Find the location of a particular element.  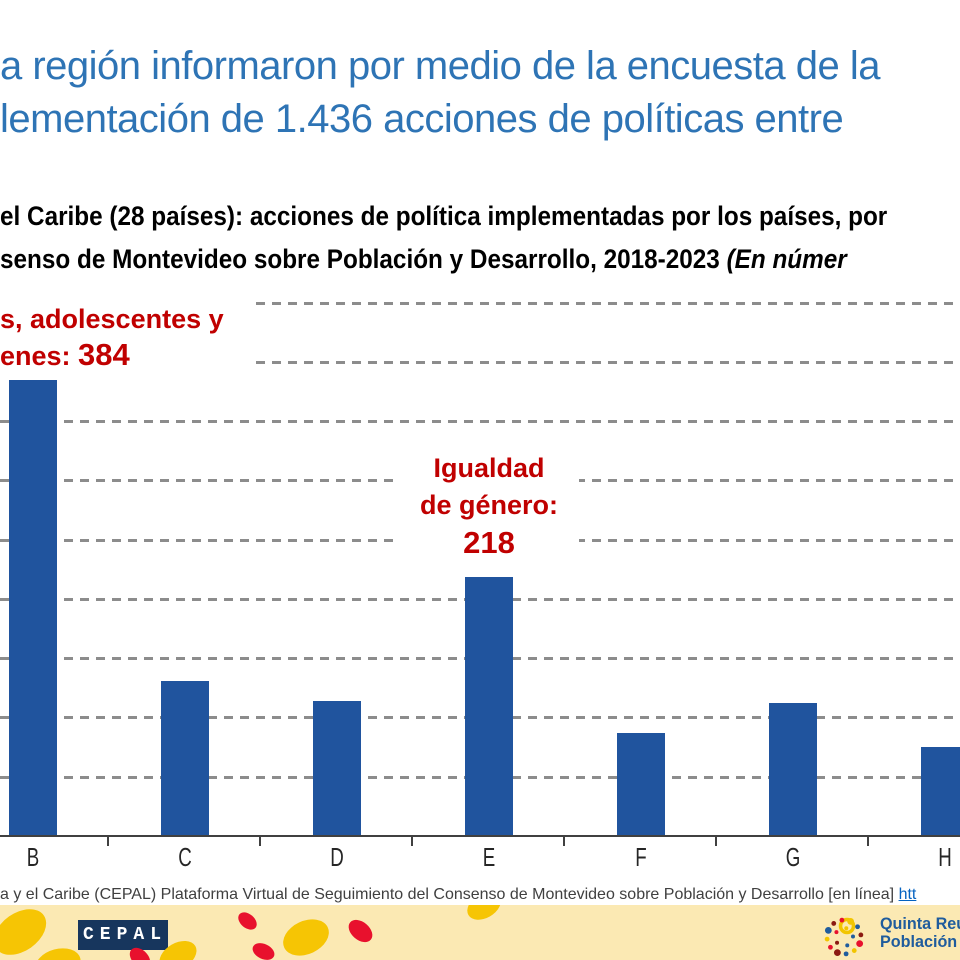

bar-G is located at coordinates (793, 769).